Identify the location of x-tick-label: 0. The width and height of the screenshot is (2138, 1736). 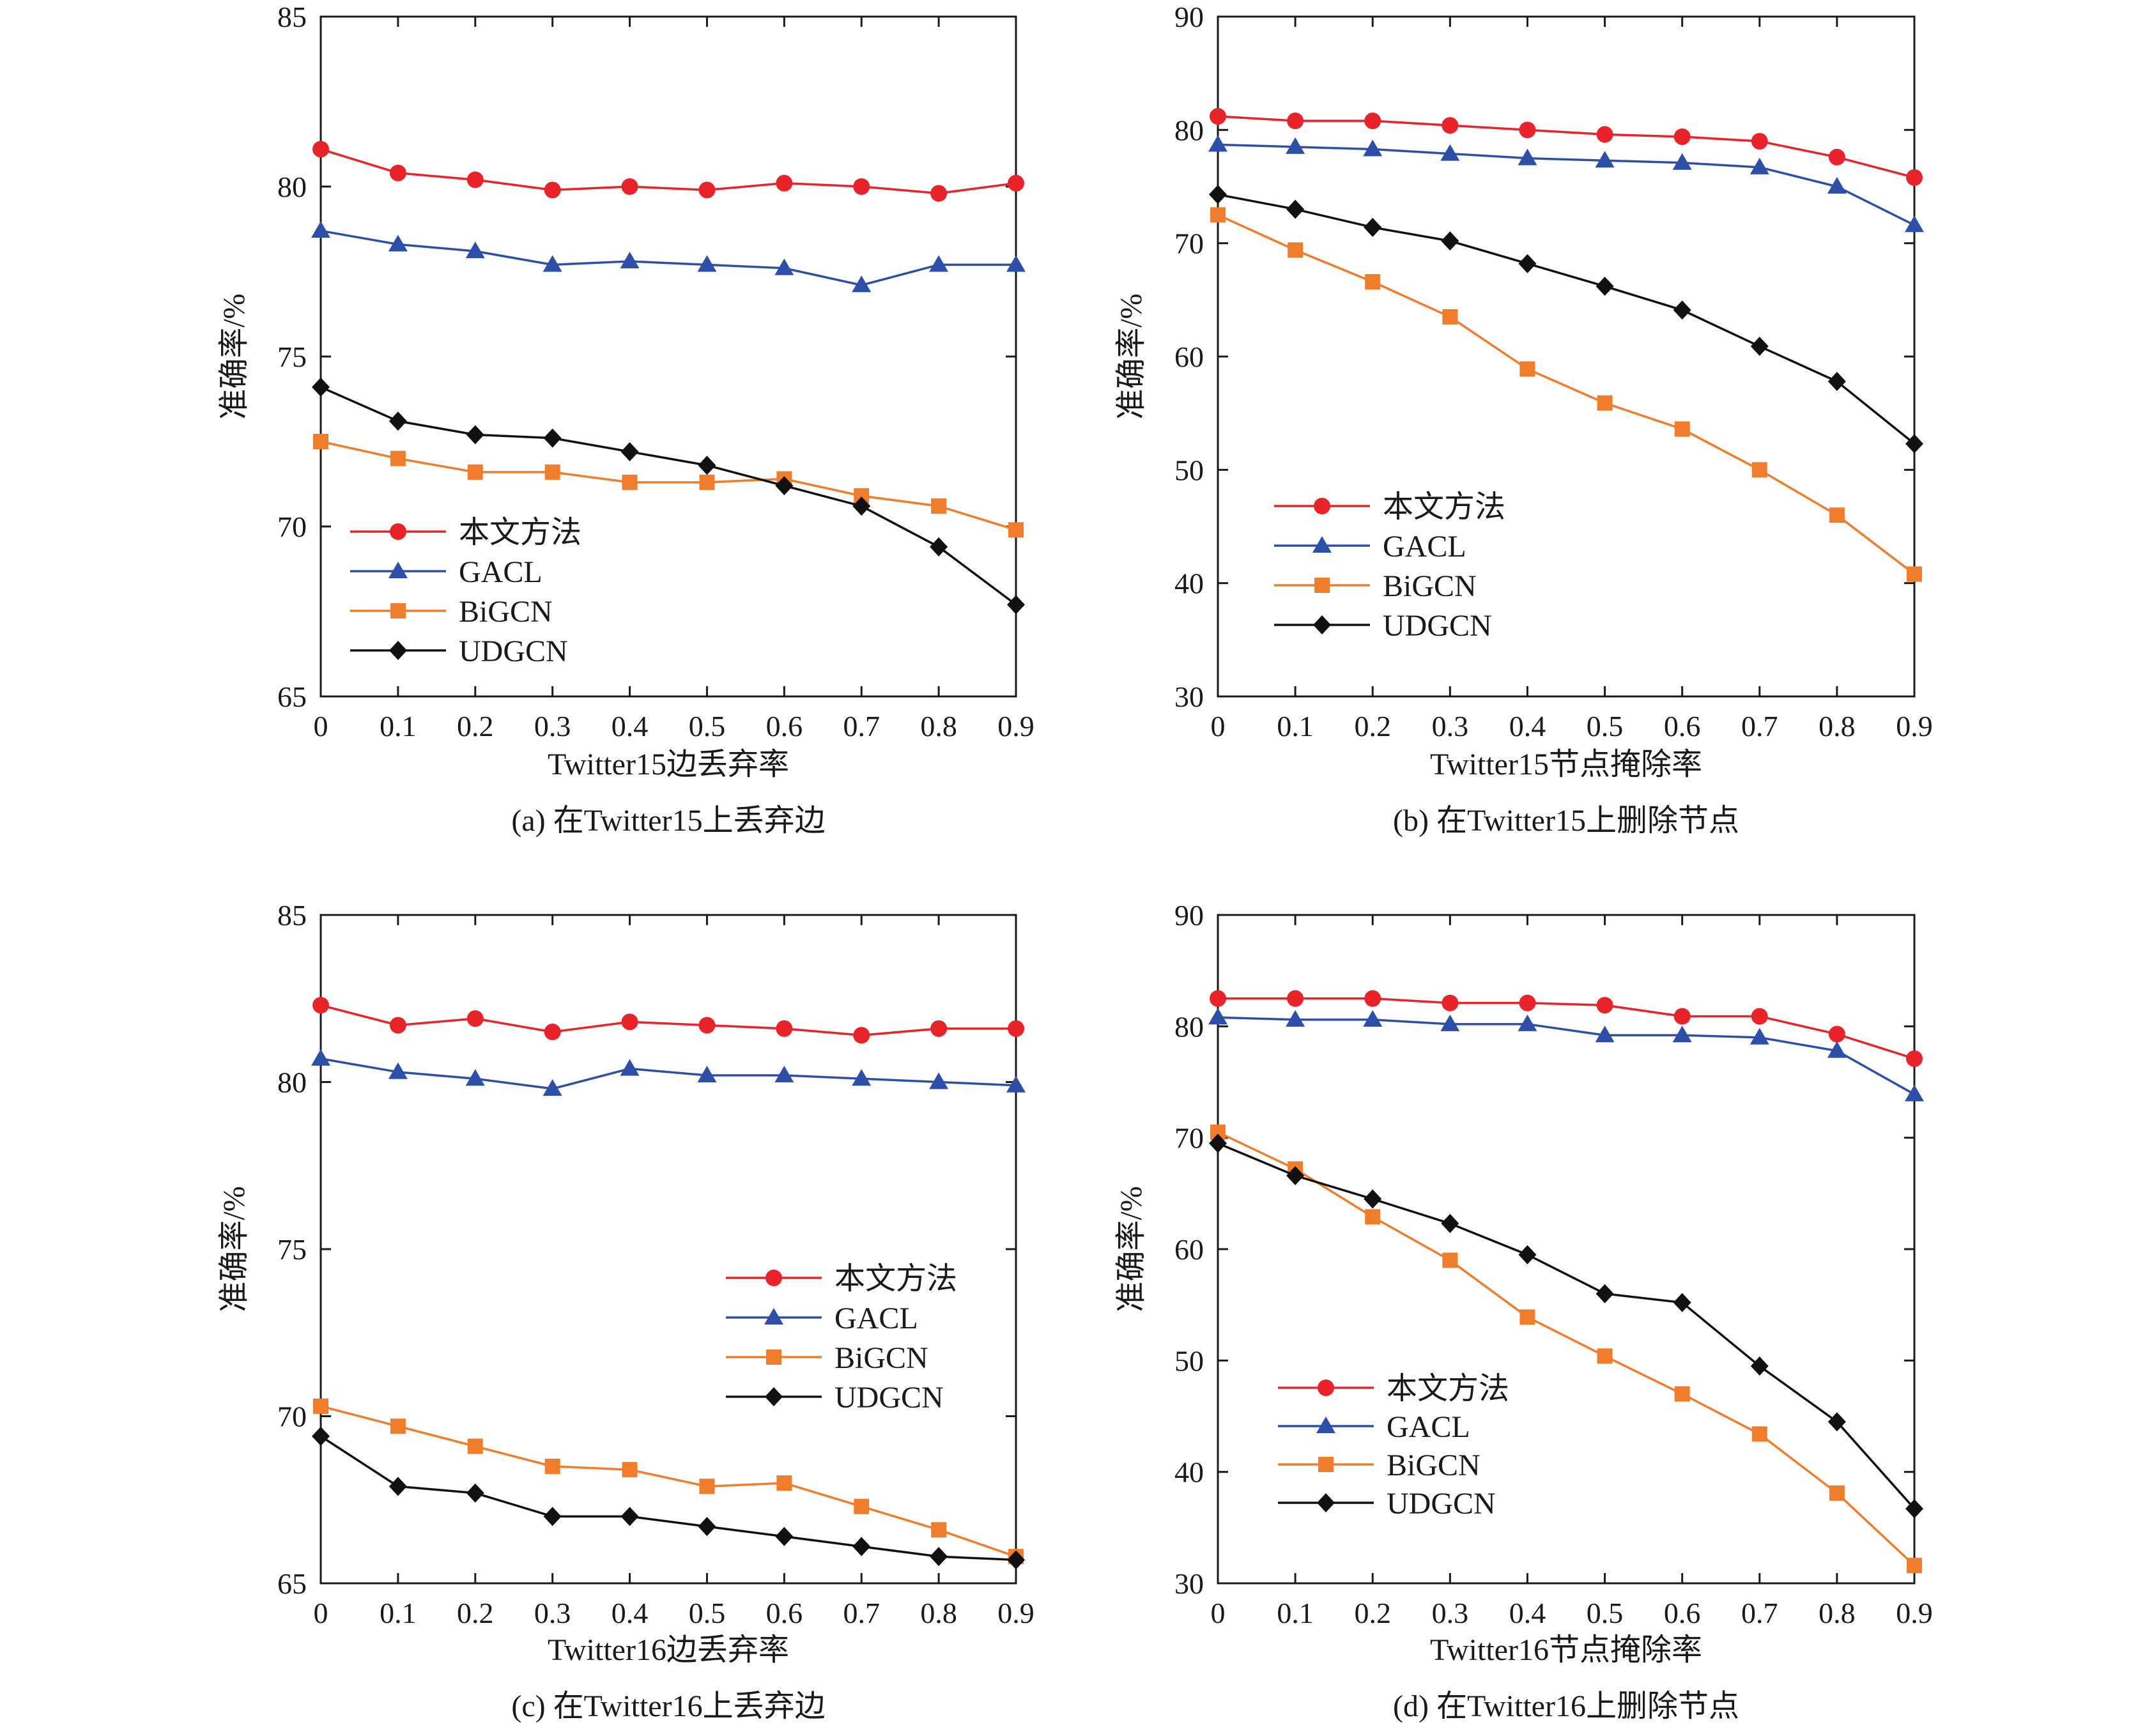
(321, 1613).